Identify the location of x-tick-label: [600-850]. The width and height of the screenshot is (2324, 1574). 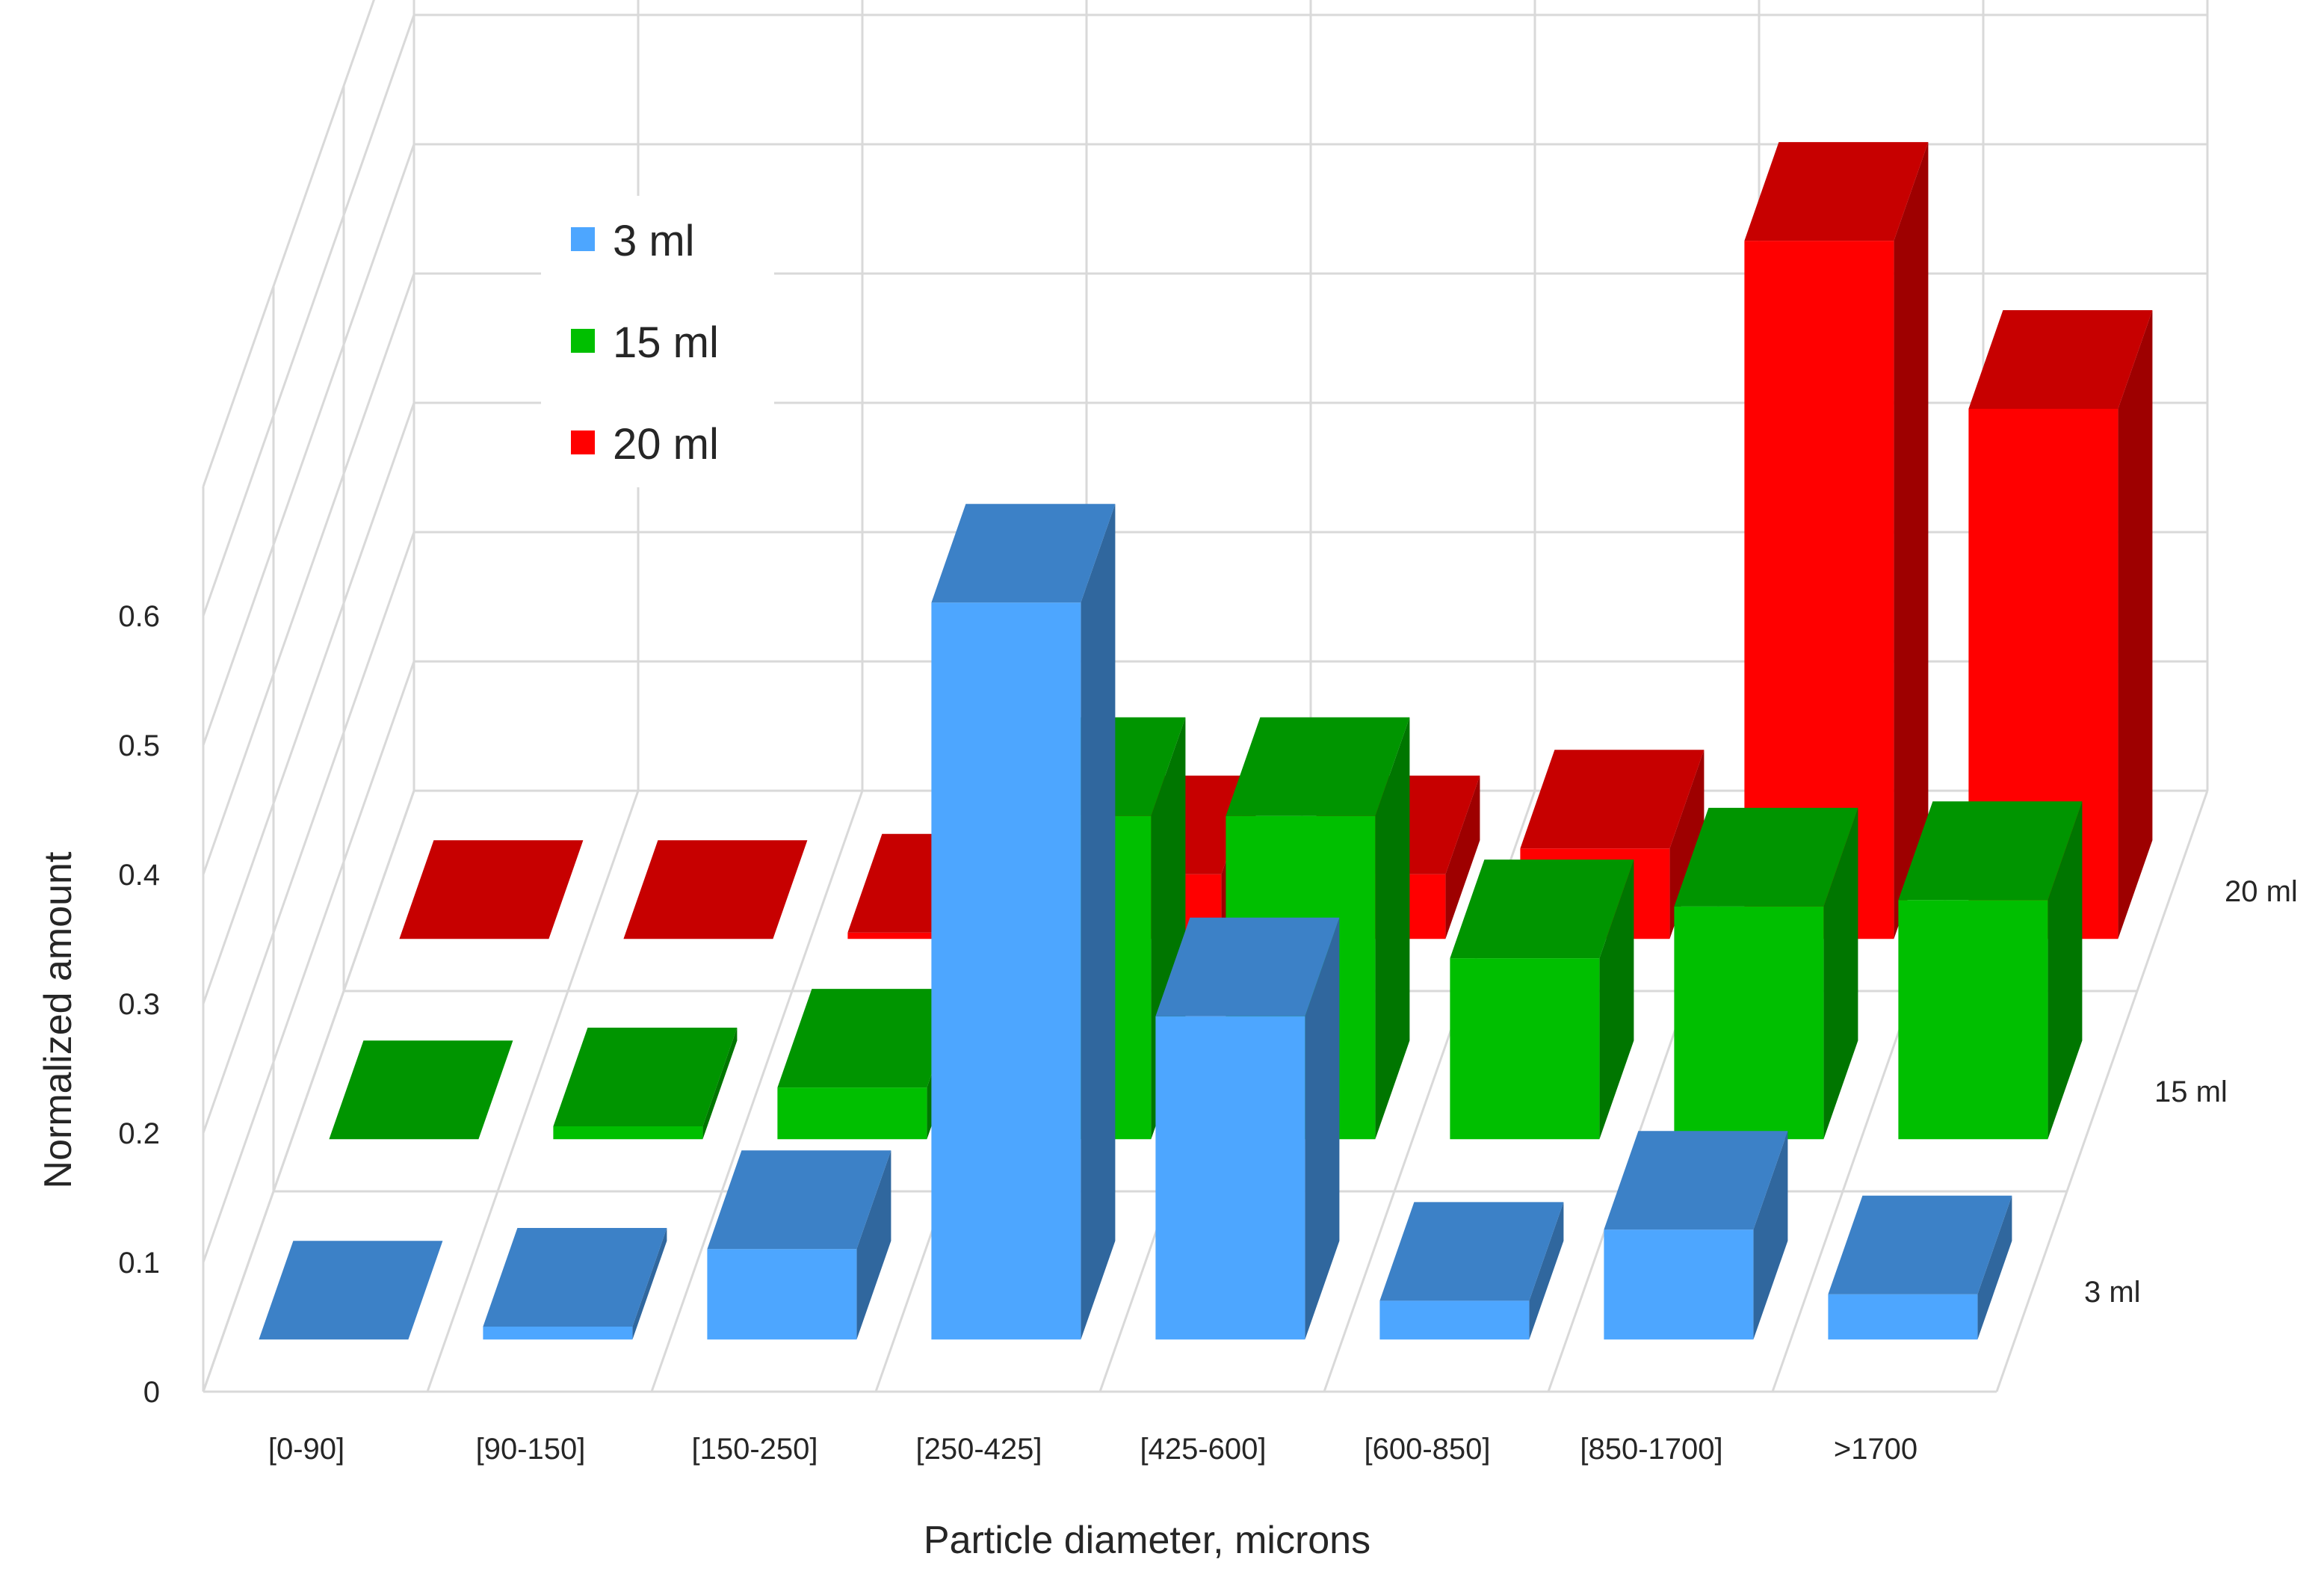
(1427, 1450).